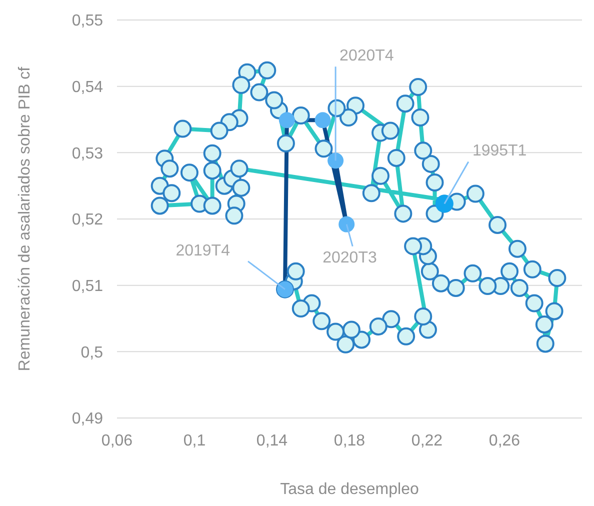  What do you see at coordinates (203, 251) in the screenshot?
I see `annotation: 2019T4` at bounding box center [203, 251].